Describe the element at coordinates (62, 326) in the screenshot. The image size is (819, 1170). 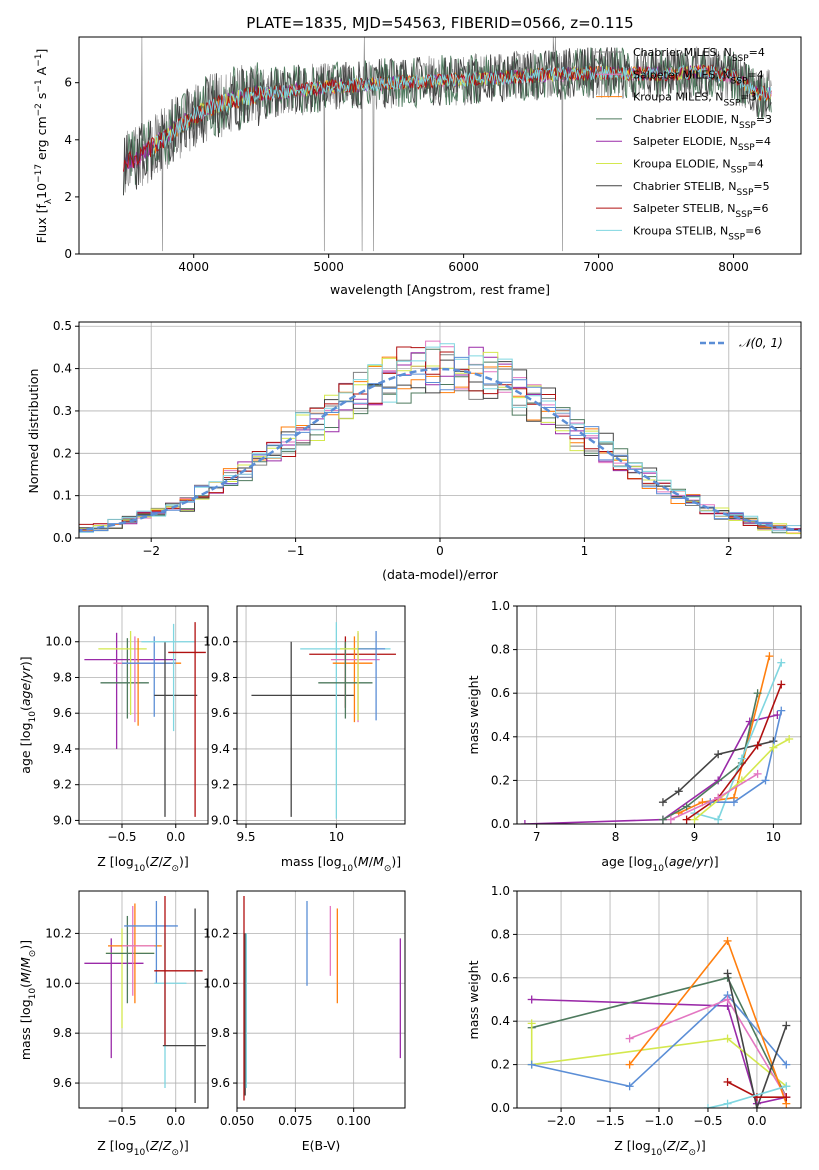
I see `y-tick-label: 0.5` at that location.